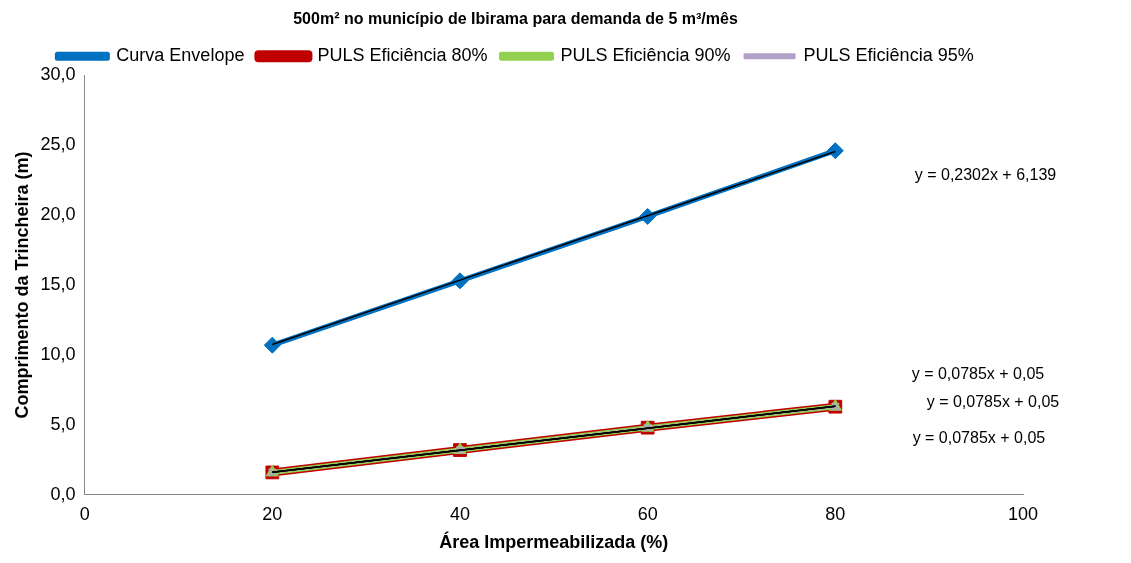  Describe the element at coordinates (645, 55) in the screenshot. I see `legend-label: PULS Eficiência 90%` at that location.